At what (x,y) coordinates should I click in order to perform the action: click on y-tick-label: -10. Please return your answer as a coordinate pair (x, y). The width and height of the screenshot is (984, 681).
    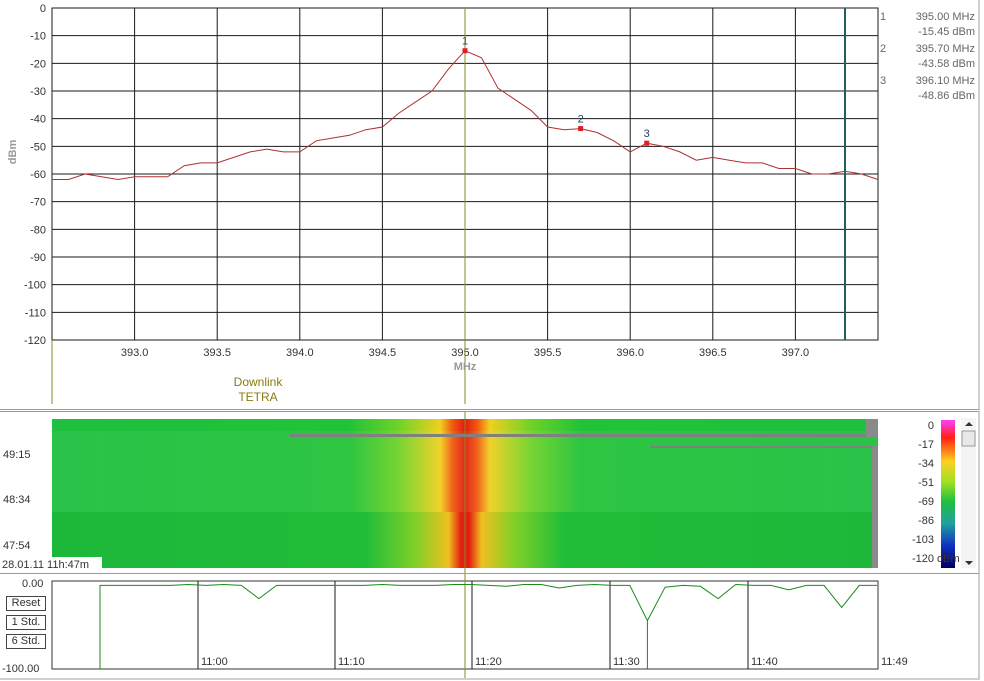
    Looking at the image, I should click on (38, 37).